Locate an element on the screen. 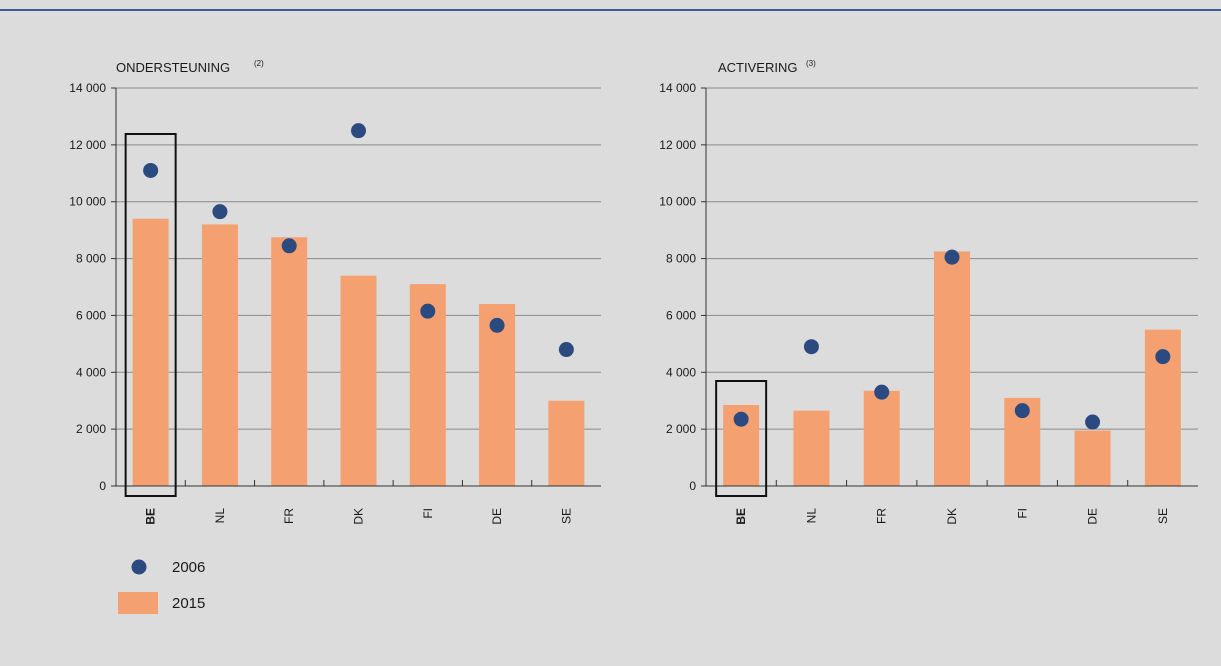  bar-2015-se is located at coordinates (566, 443).